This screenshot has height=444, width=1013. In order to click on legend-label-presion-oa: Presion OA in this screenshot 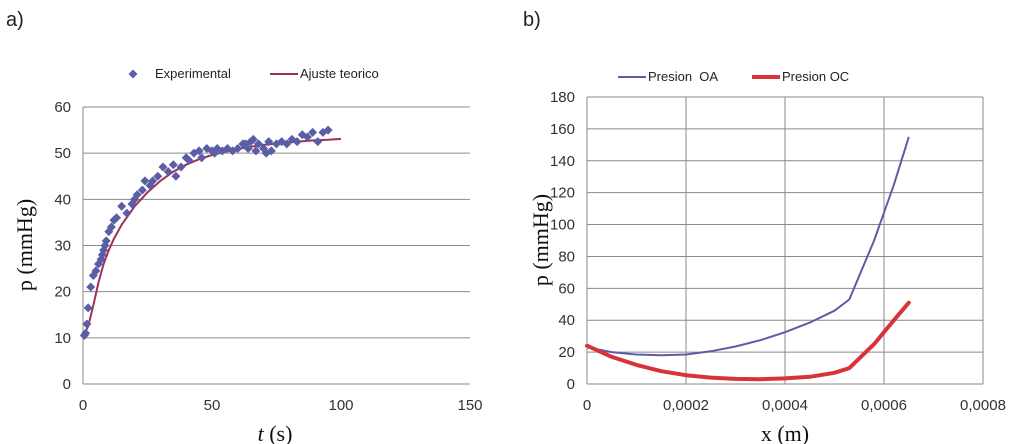, I will do `click(683, 76)`.